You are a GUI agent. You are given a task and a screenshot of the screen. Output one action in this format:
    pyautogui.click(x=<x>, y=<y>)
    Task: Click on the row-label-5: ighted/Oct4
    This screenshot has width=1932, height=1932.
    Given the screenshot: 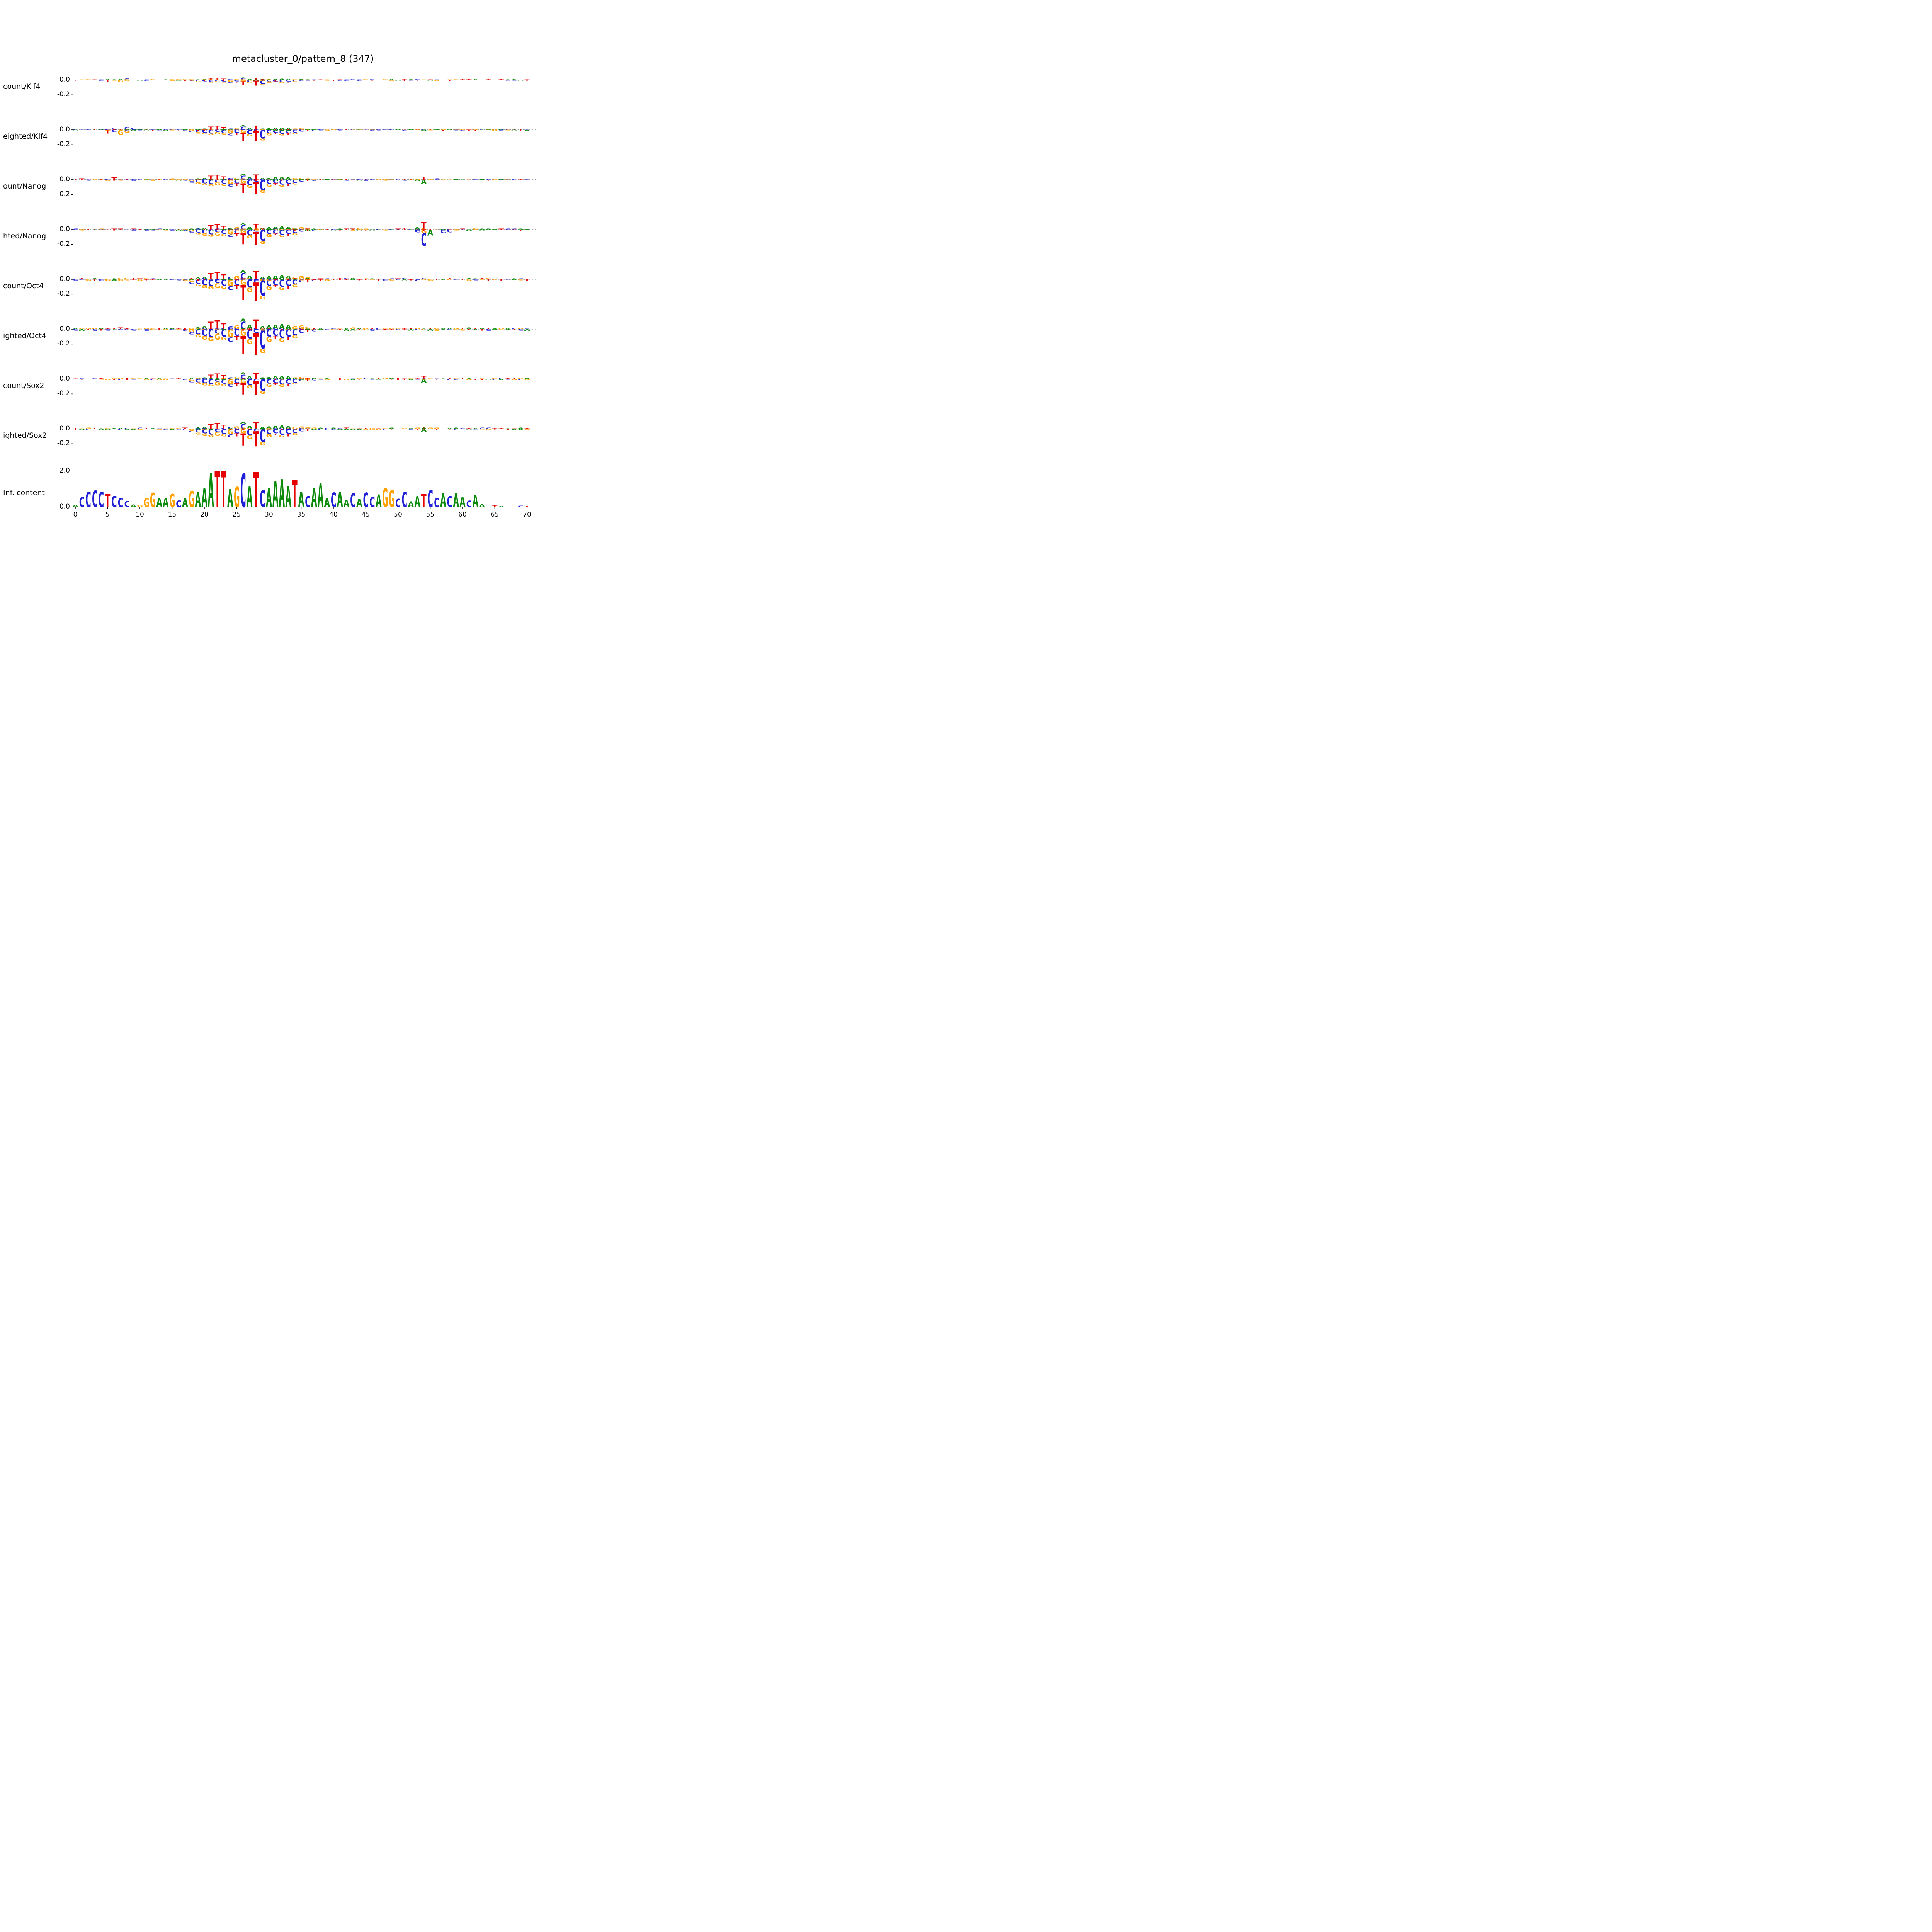 What is the action you would take?
    pyautogui.click(x=25, y=336)
    